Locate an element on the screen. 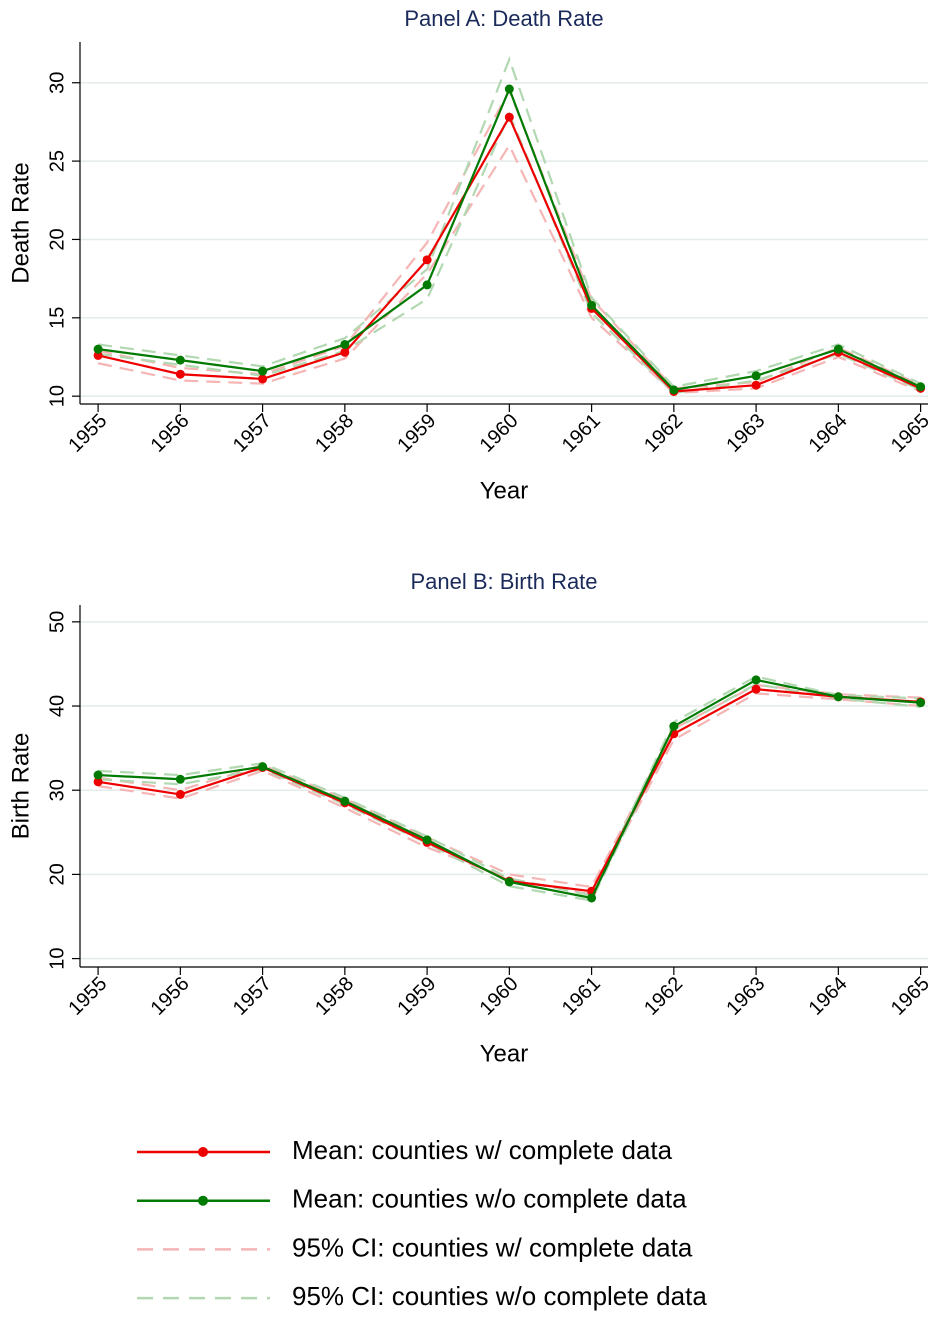 Image resolution: width=930 pixels, height=1322 pixels. y-tick-label: 50 is located at coordinates (57, 622).